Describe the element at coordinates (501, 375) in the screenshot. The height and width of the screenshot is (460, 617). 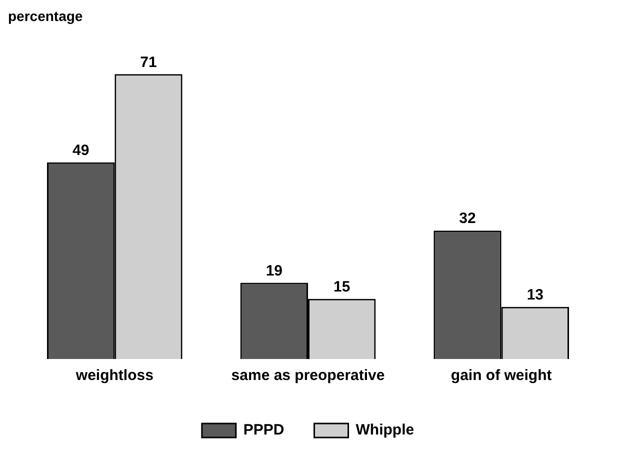
I see `x-tick-label: gain of weight` at that location.